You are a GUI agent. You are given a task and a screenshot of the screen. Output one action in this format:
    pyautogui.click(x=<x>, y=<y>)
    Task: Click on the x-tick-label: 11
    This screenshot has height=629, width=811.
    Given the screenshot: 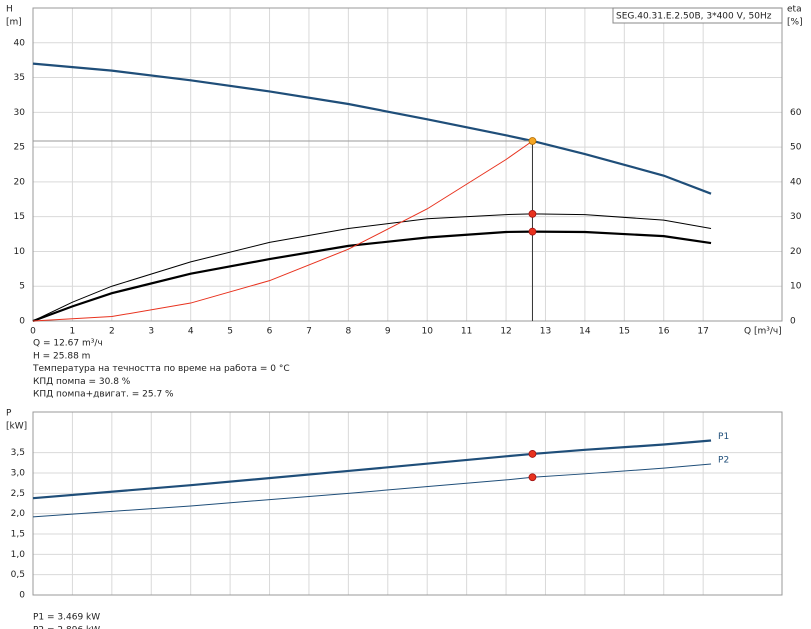 What is the action you would take?
    pyautogui.click(x=466, y=332)
    